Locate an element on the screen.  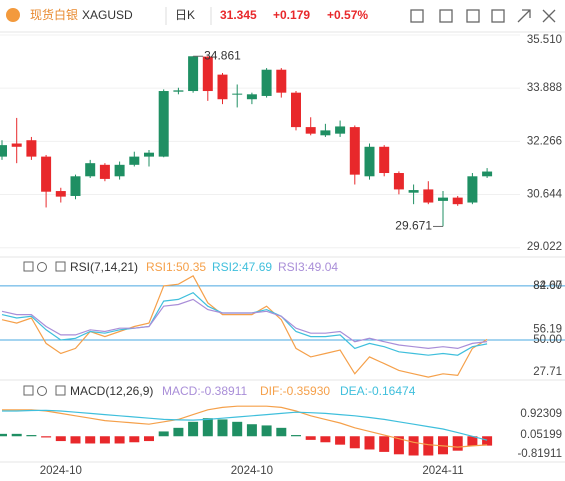
y-tick-label: -0.81911 is located at coordinates (539, 454).